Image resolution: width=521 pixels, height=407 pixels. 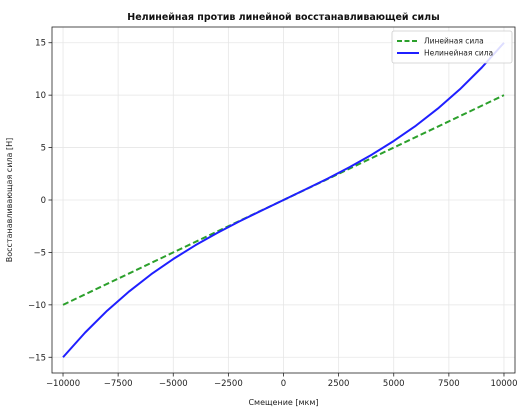 What do you see at coordinates (503, 384) in the screenshot?
I see `x-tick-label: 10000` at bounding box center [503, 384].